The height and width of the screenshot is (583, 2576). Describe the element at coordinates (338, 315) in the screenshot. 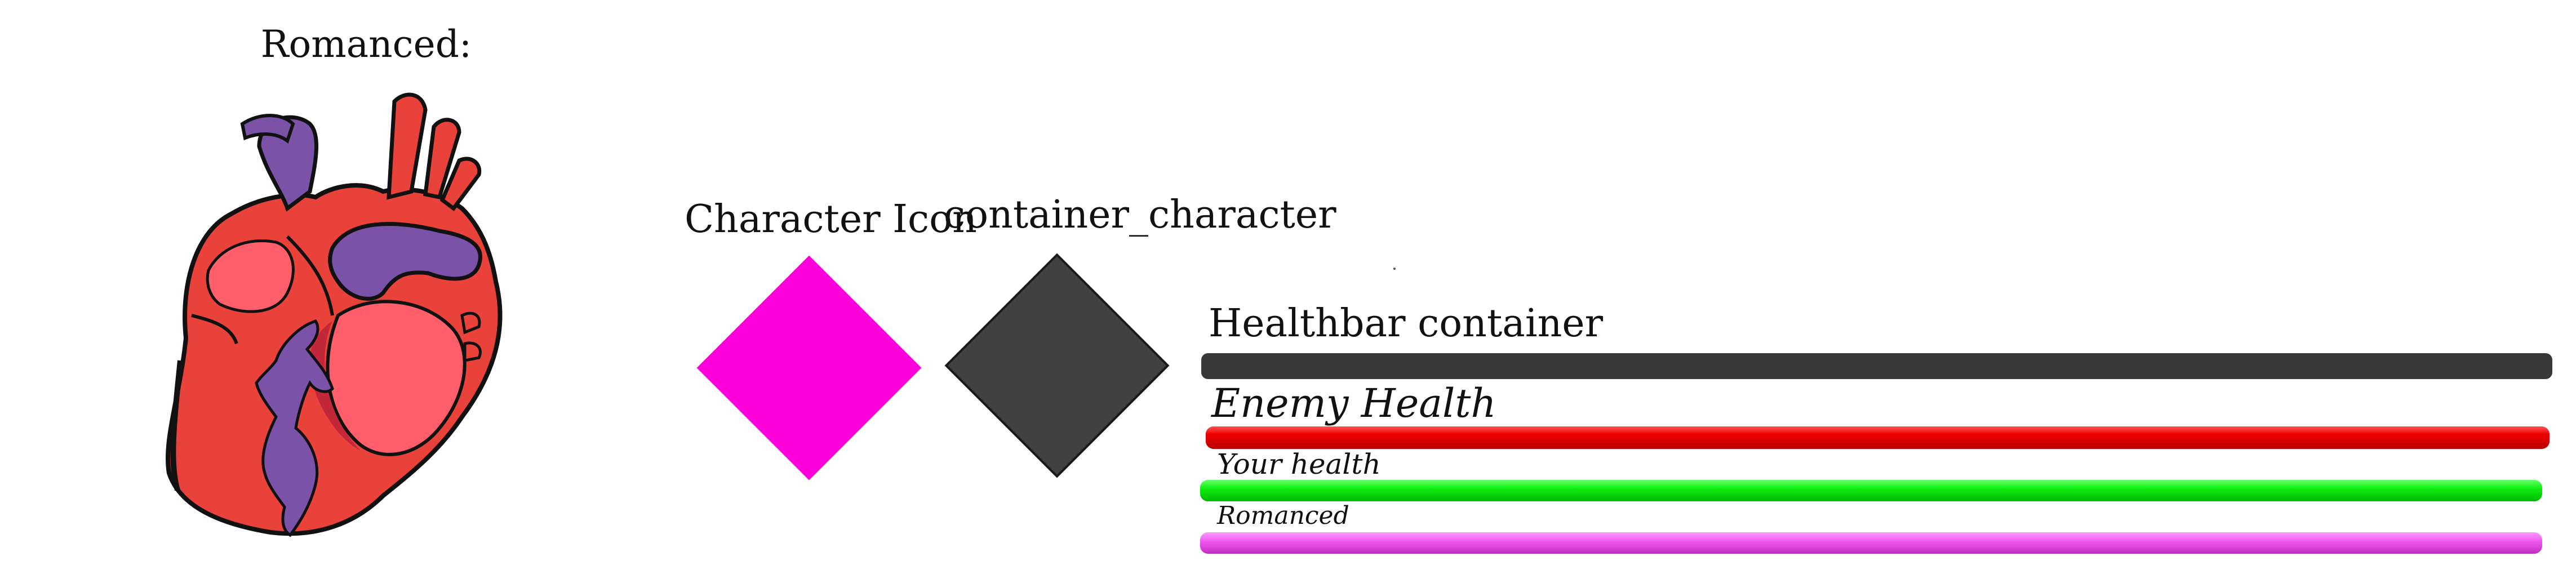

I see `anatomical-heart-icon` at that location.